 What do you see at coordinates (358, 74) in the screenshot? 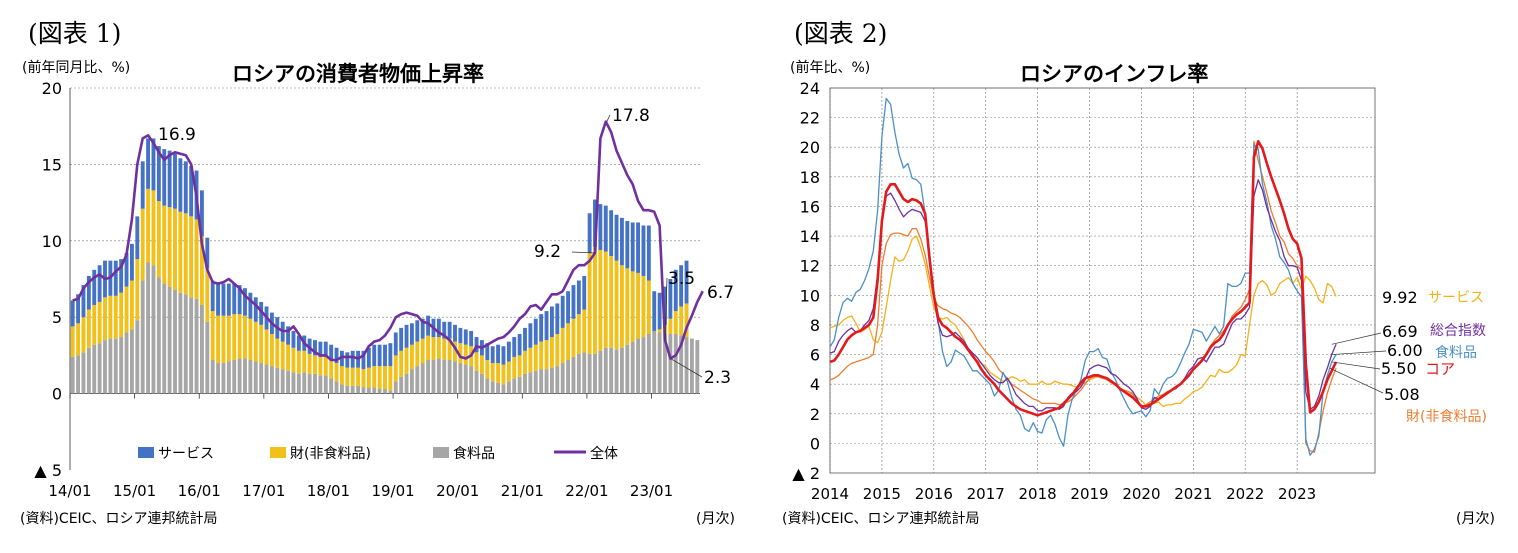
I see `chart-title: ロシアの消費者物価上昇率` at bounding box center [358, 74].